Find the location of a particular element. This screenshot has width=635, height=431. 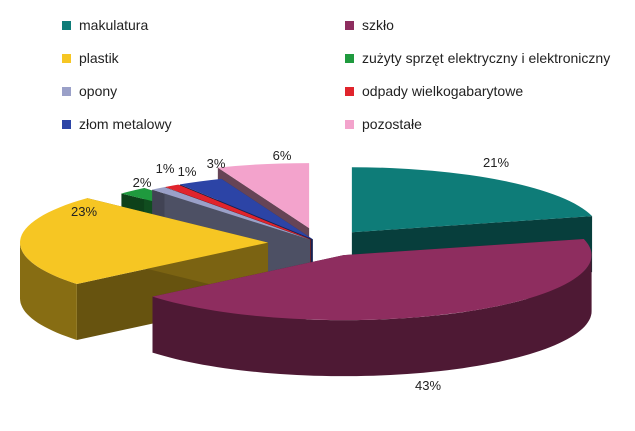

legend-label: opony is located at coordinates (98, 91).